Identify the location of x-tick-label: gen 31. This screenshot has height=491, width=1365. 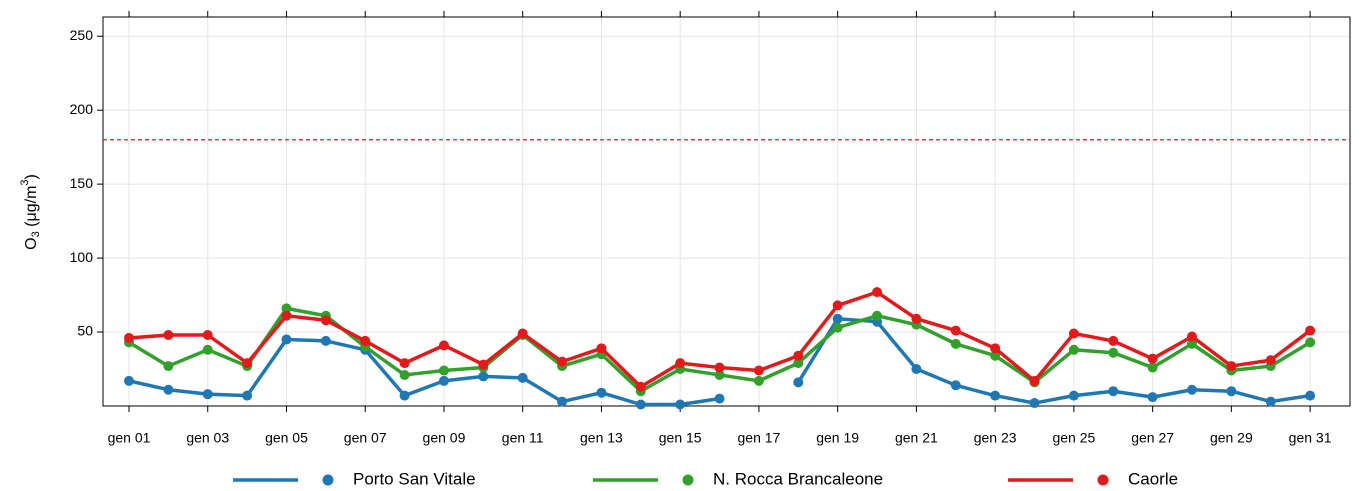
(1310, 438).